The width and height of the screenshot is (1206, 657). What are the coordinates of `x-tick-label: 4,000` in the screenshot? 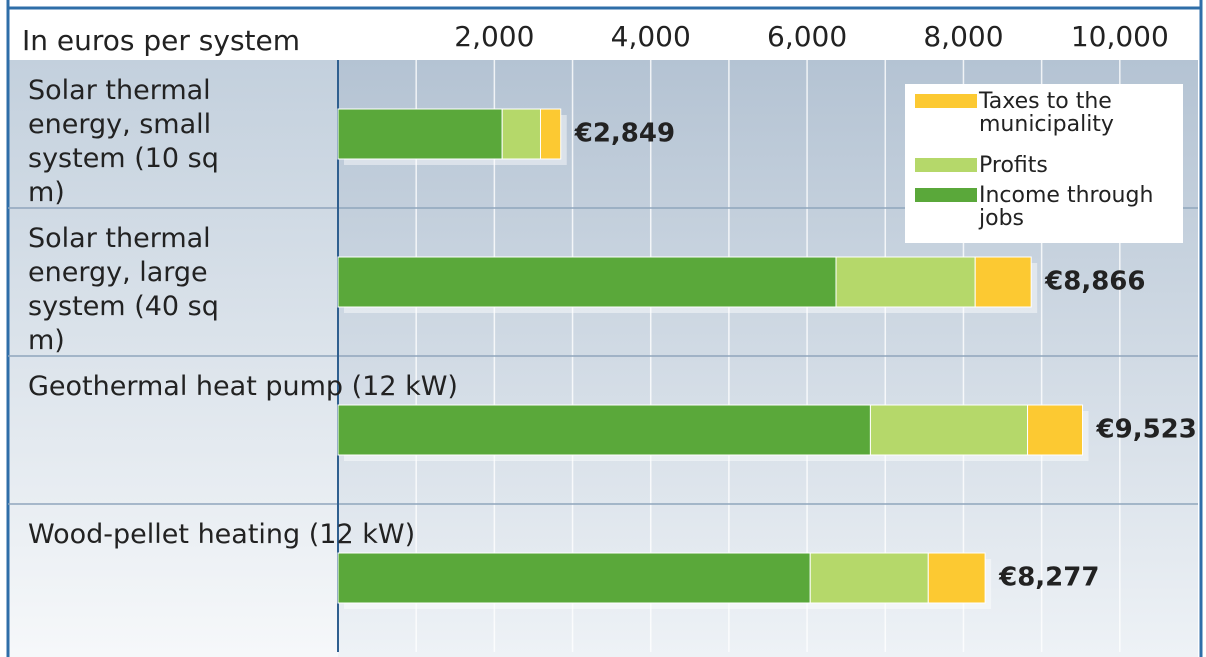 It's located at (651, 36).